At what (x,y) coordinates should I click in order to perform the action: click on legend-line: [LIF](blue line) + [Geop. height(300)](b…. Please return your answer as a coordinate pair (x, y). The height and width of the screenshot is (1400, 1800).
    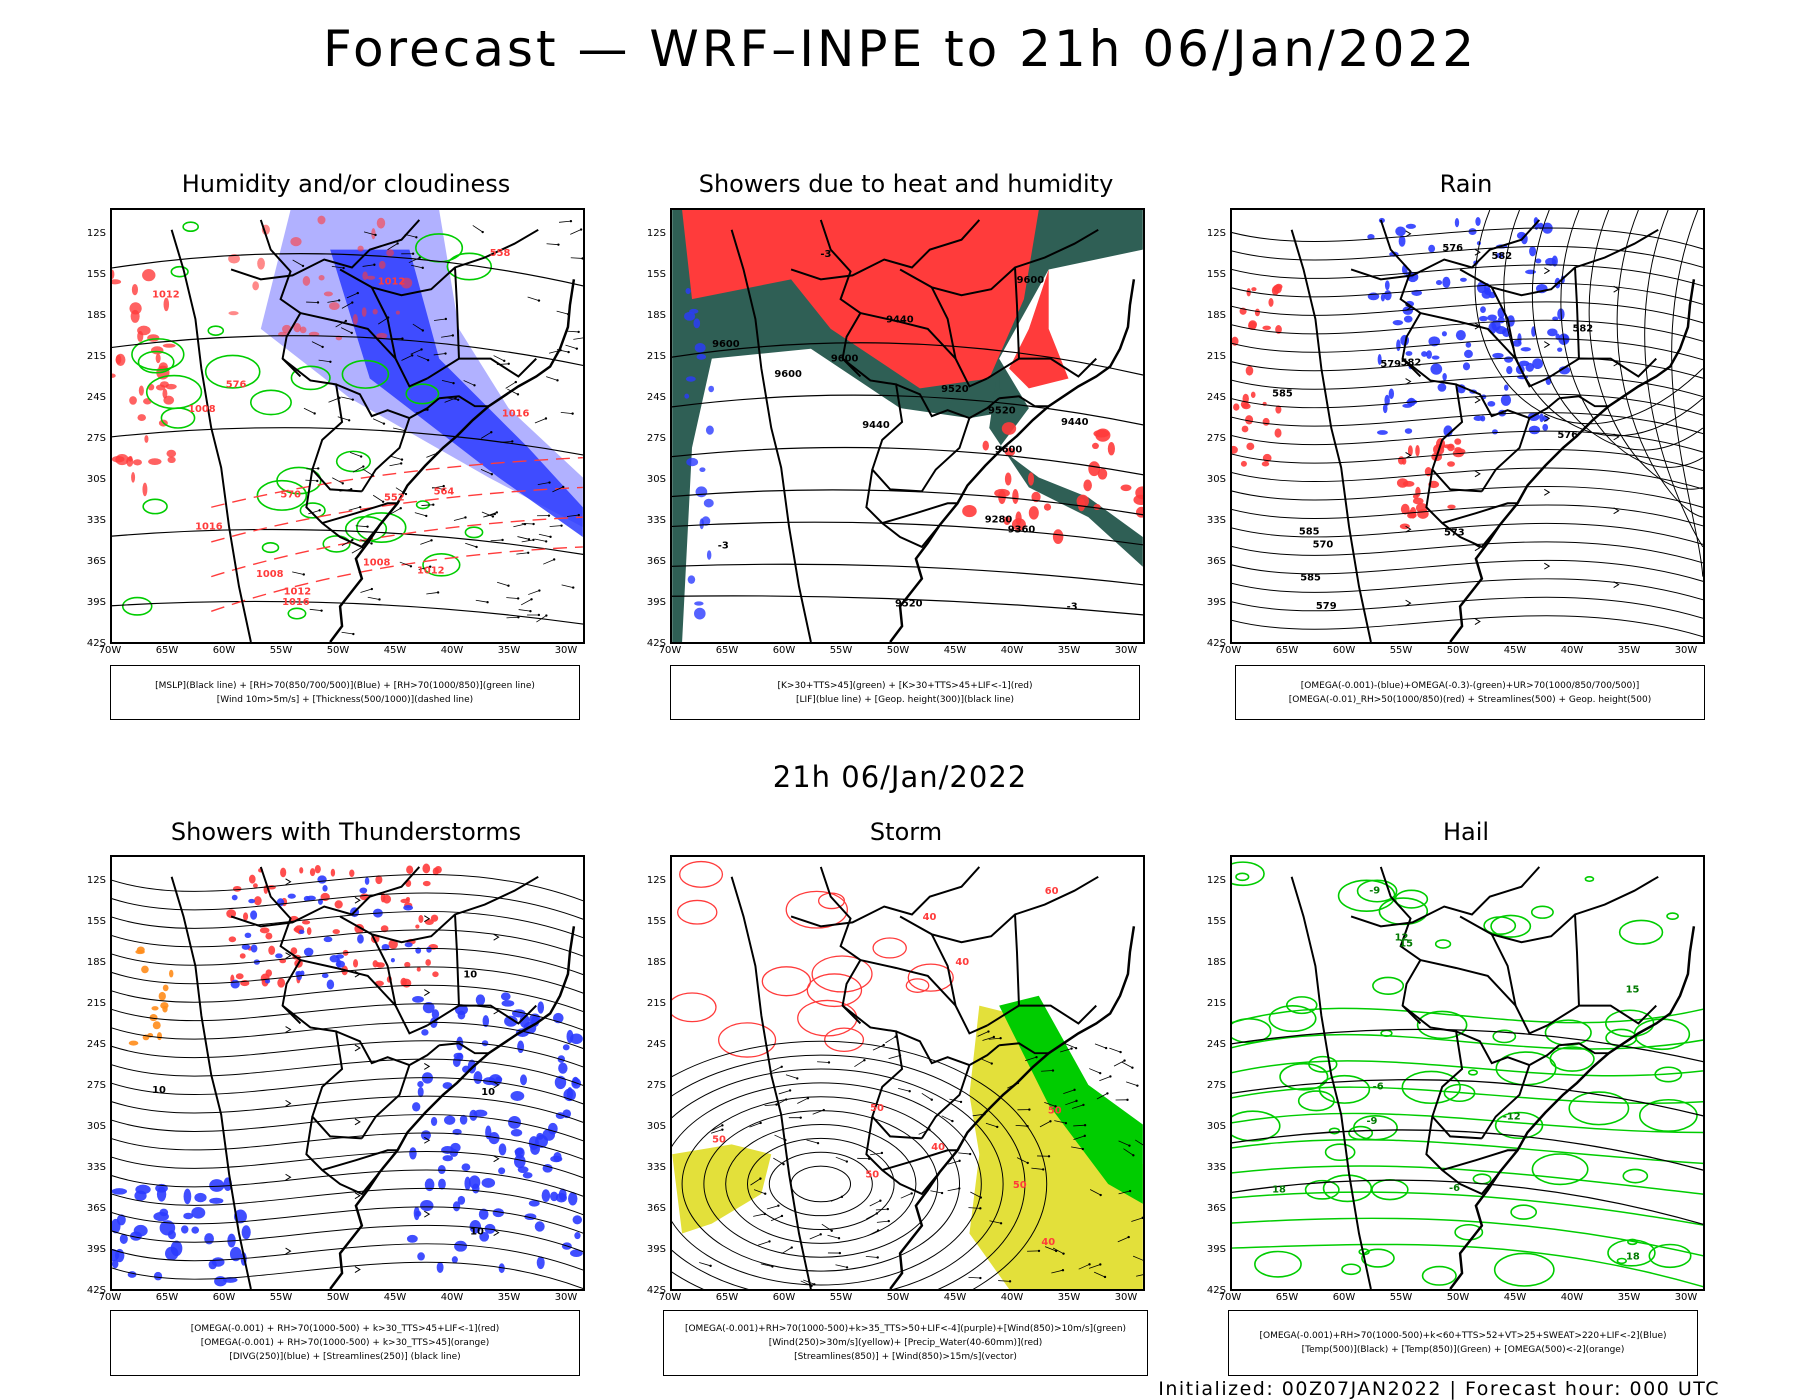
    Looking at the image, I should click on (905, 699).